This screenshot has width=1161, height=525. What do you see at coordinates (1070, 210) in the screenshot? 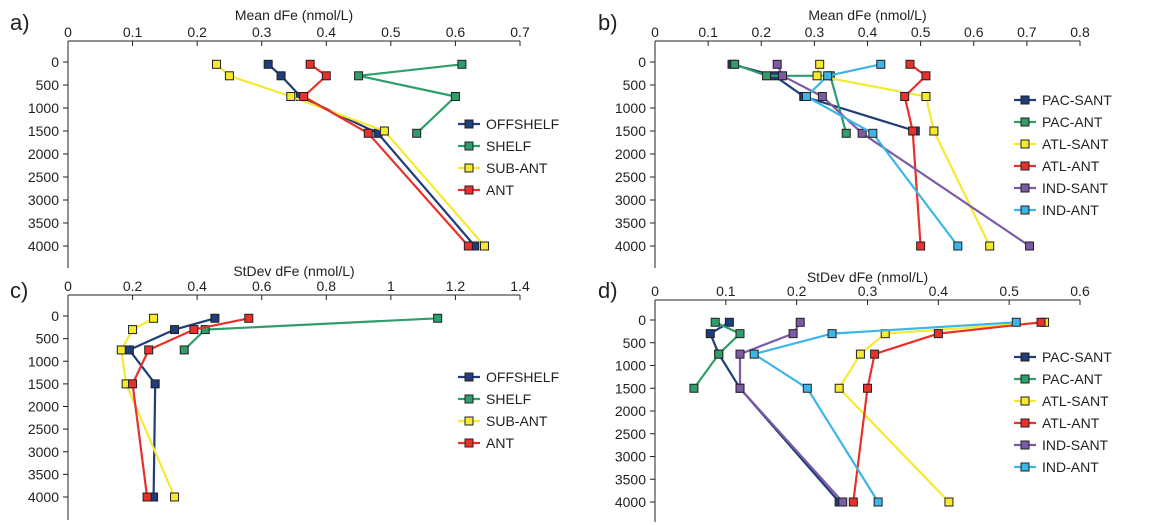
I see `legend-label: IND-ANT` at bounding box center [1070, 210].